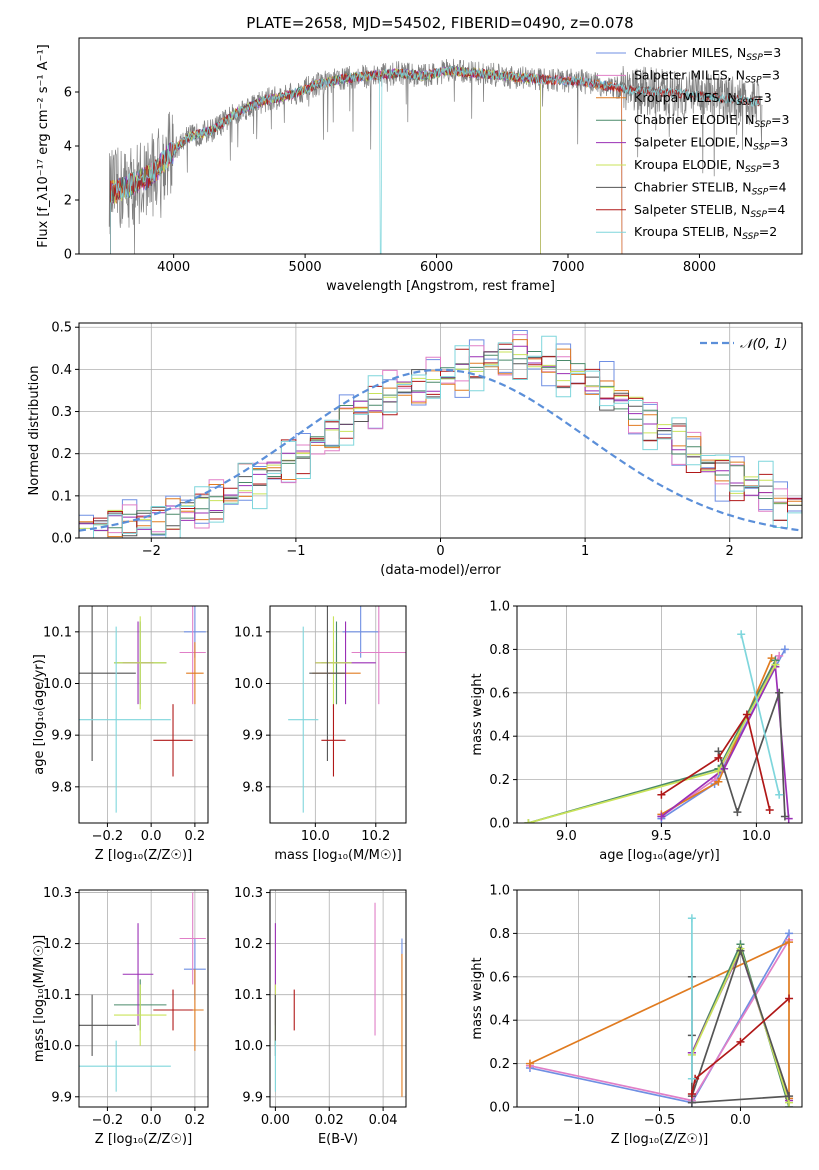 Image resolution: width=819 pixels, height=1170 pixels. What do you see at coordinates (585, 551) in the screenshot?
I see `x-tick-label: 1` at bounding box center [585, 551].